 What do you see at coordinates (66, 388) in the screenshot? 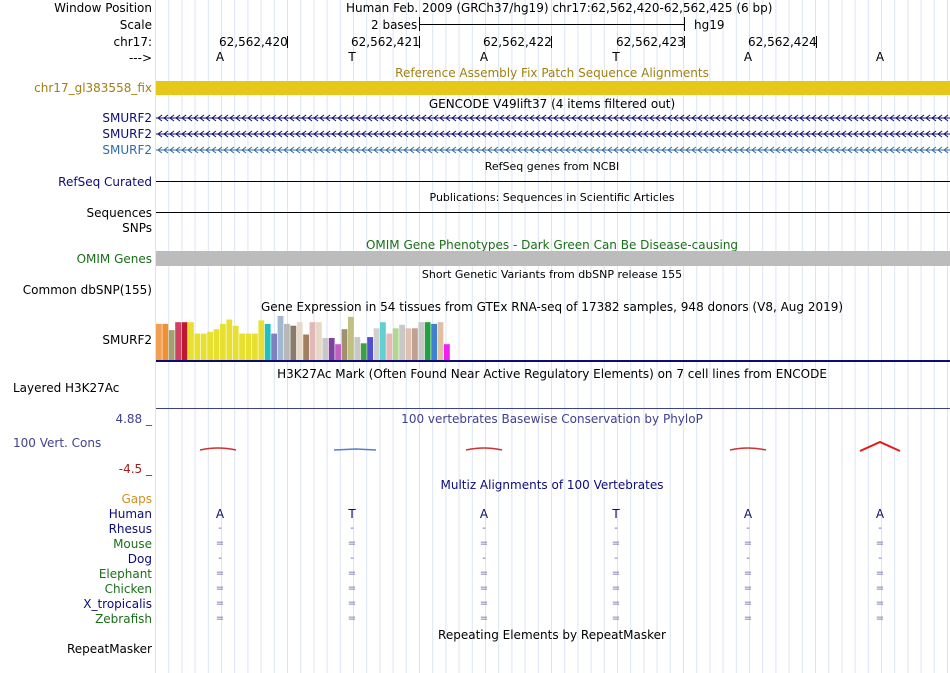
I see `h3k27ac-label: Layered H3K27Ac` at bounding box center [66, 388].